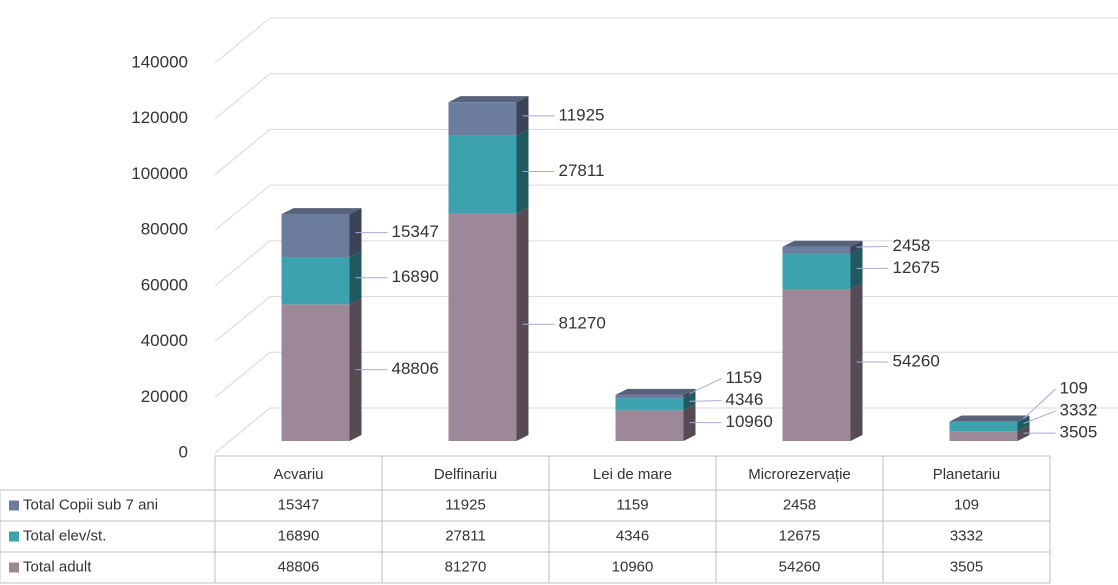 Image resolution: width=1118 pixels, height=585 pixels. What do you see at coordinates (967, 474) in the screenshot?
I see `x-tick-label: Planetariu` at bounding box center [967, 474].